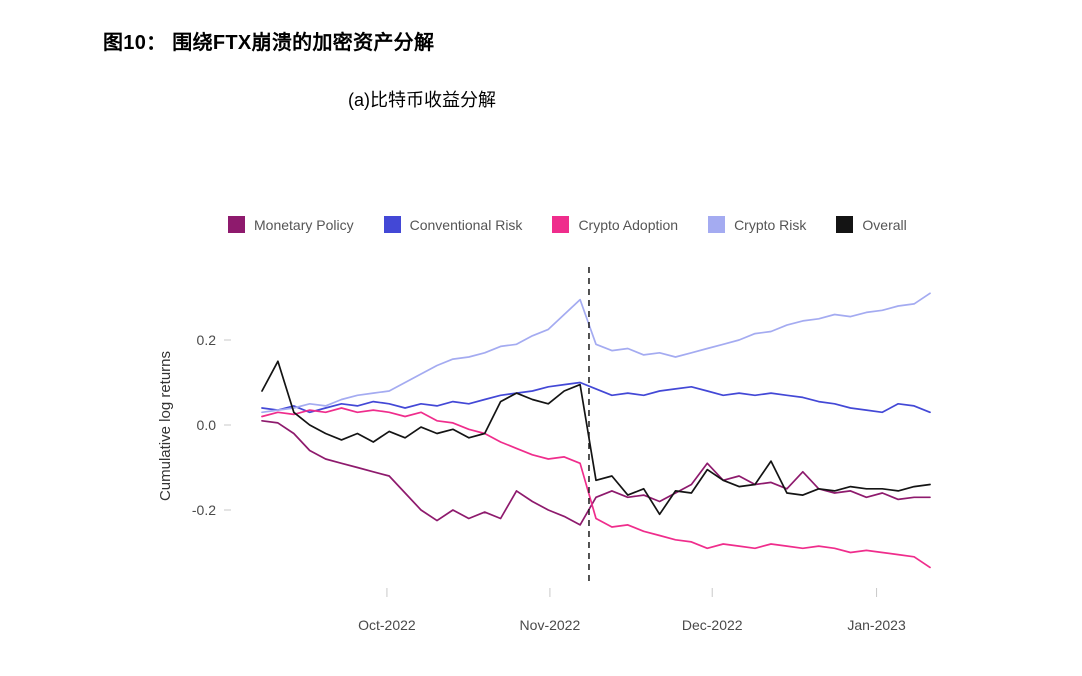  Describe the element at coordinates (712, 625) in the screenshot. I see `x-tick-label: Dec-2022` at that location.